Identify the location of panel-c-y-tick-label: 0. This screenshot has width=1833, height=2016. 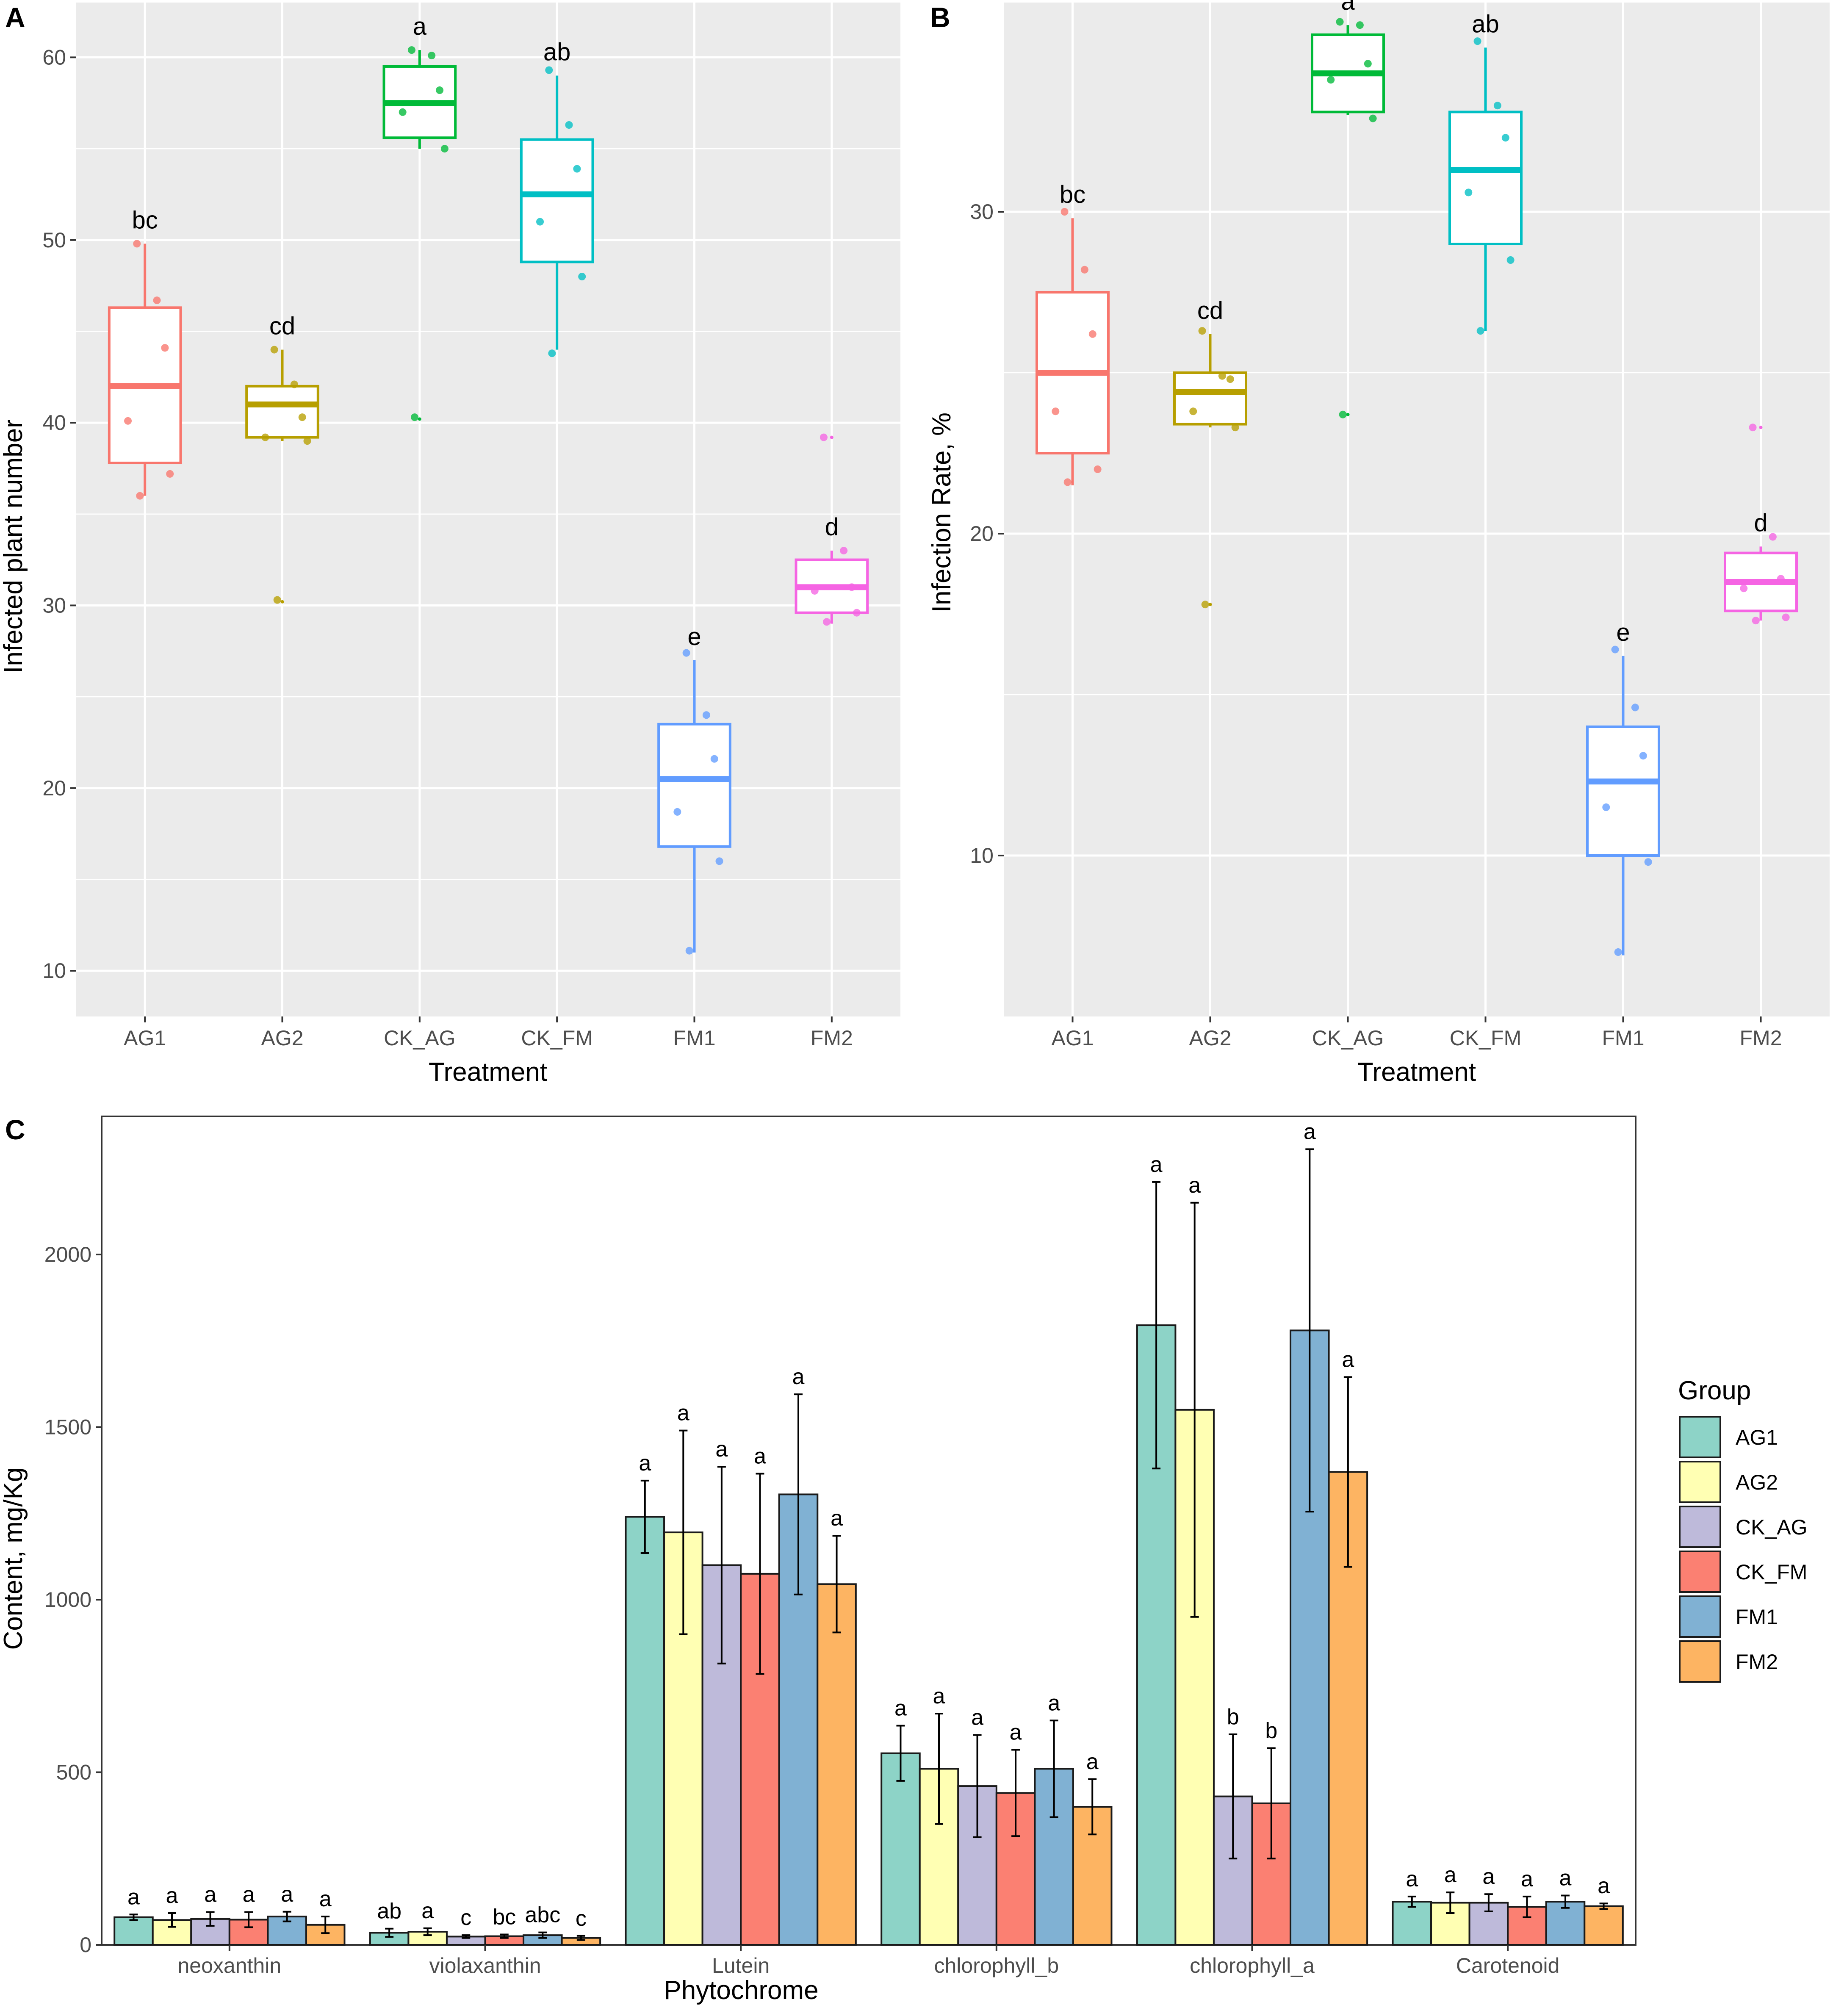
(85, 1945).